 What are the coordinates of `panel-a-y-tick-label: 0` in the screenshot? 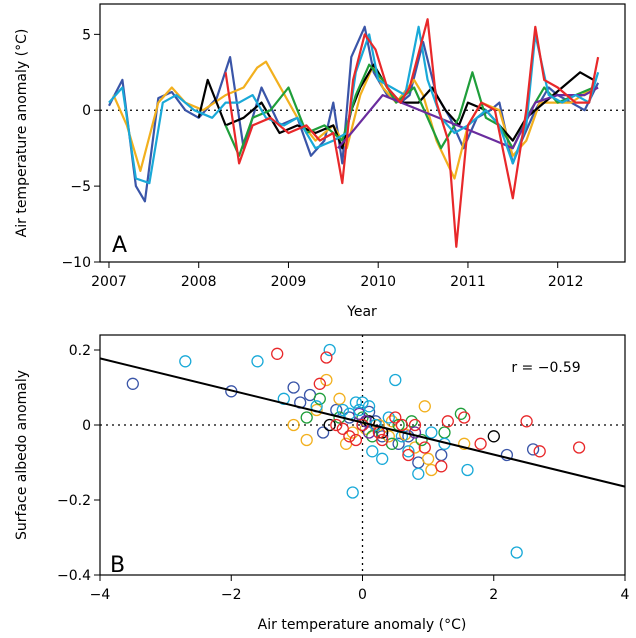 It's located at (86, 111).